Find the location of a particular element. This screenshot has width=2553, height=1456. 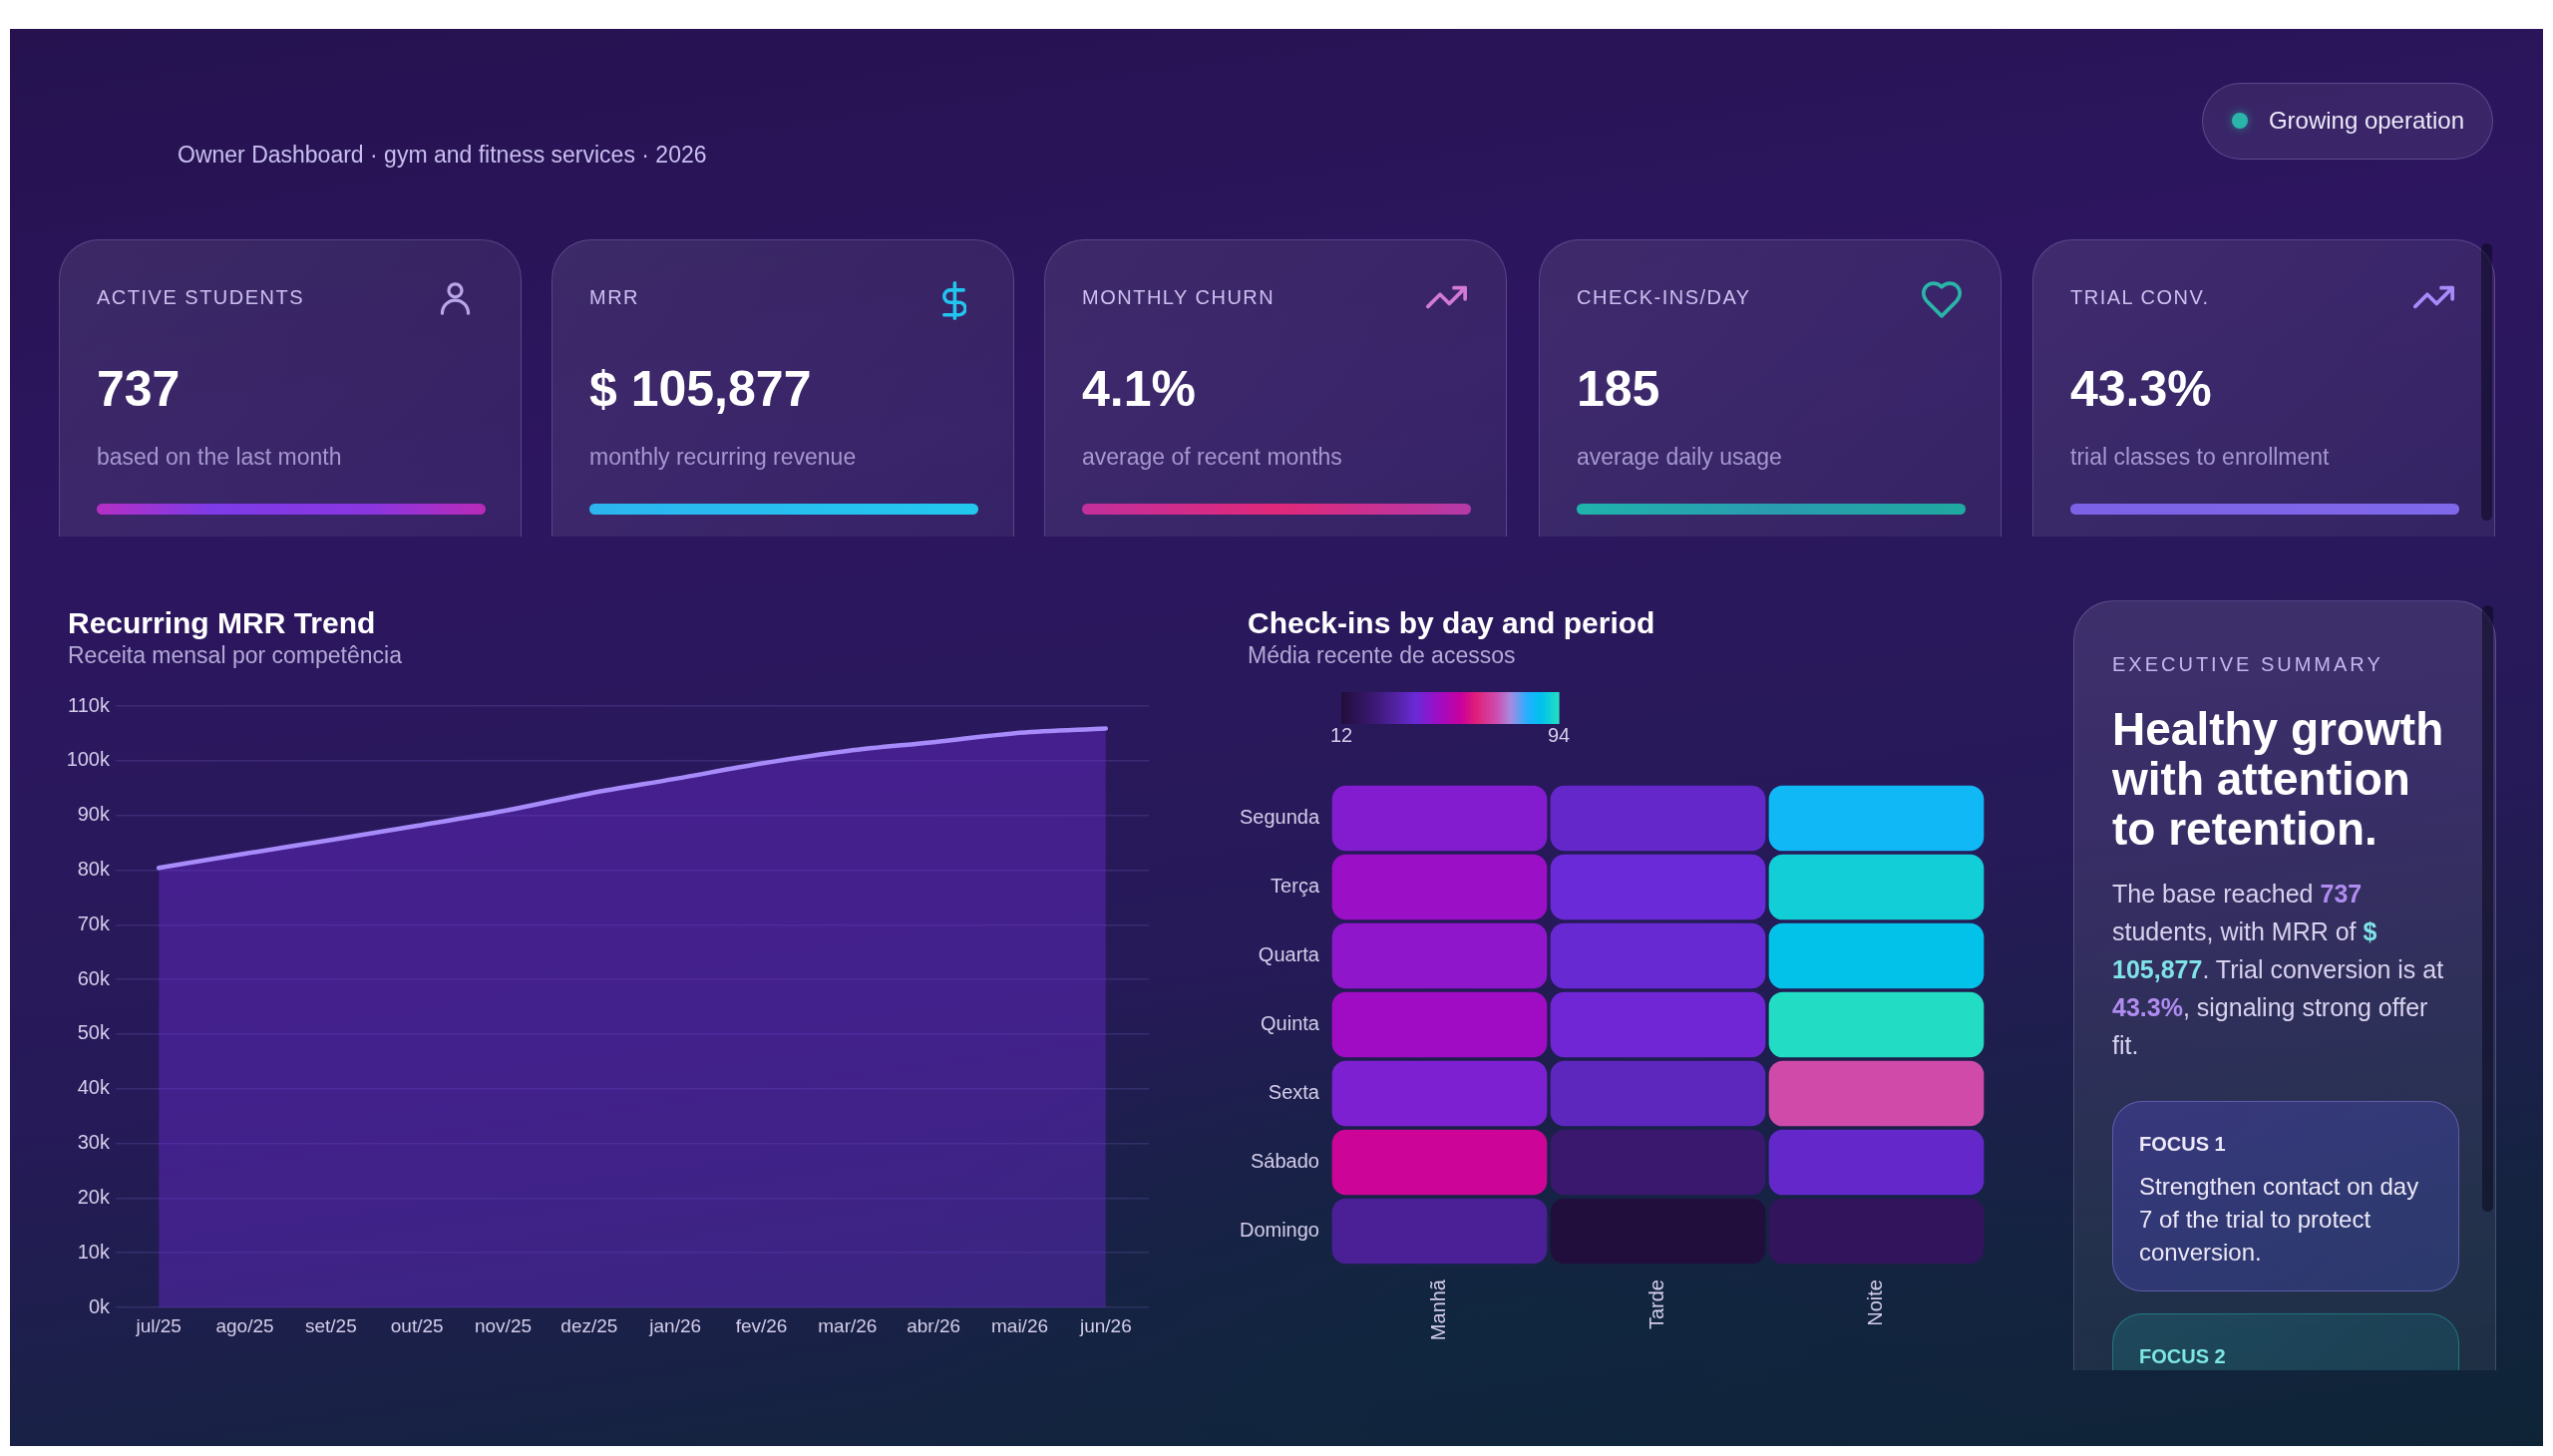

y-tick-label: 10k is located at coordinates (94, 1251).